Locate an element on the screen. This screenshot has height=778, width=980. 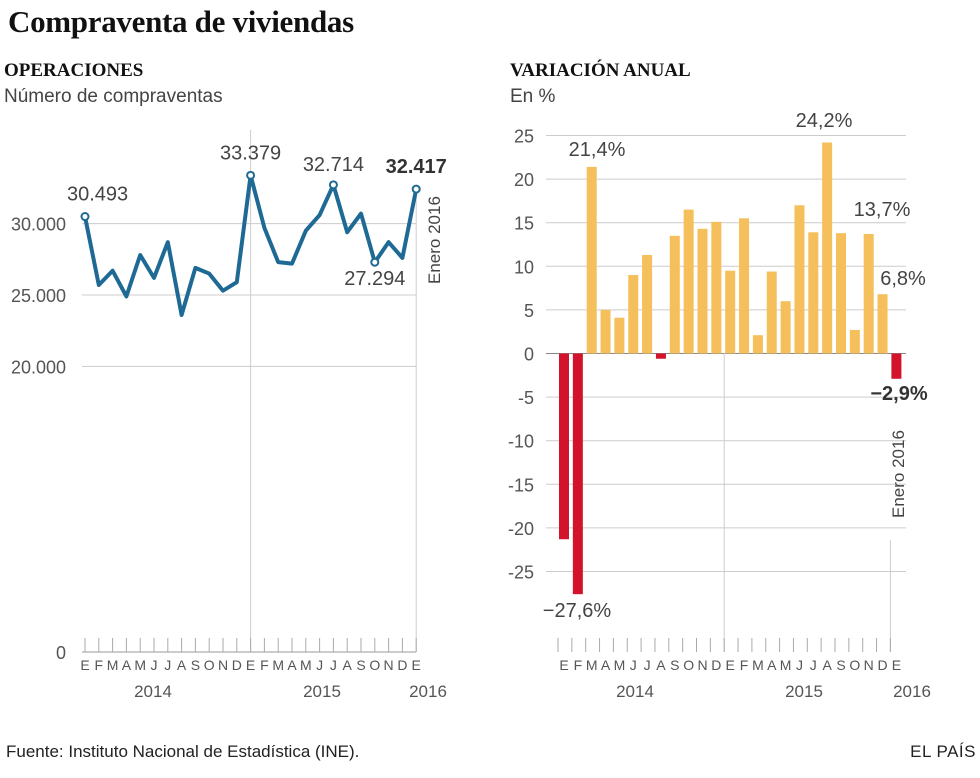
y-tick-label: -20 is located at coordinates (521, 529).